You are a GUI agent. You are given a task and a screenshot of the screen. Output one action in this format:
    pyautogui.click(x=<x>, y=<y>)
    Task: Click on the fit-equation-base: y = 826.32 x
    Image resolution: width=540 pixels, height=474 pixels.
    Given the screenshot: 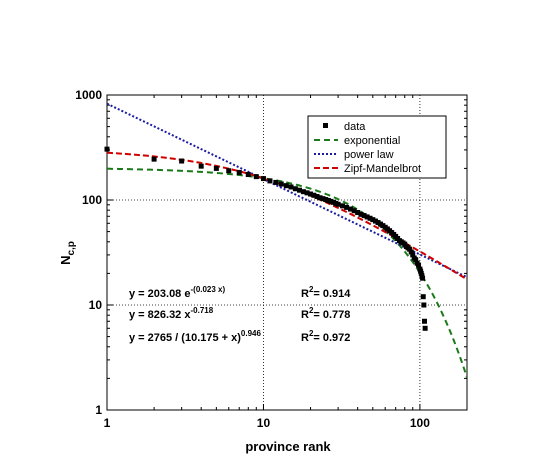 What is the action you would take?
    pyautogui.click(x=160, y=315)
    